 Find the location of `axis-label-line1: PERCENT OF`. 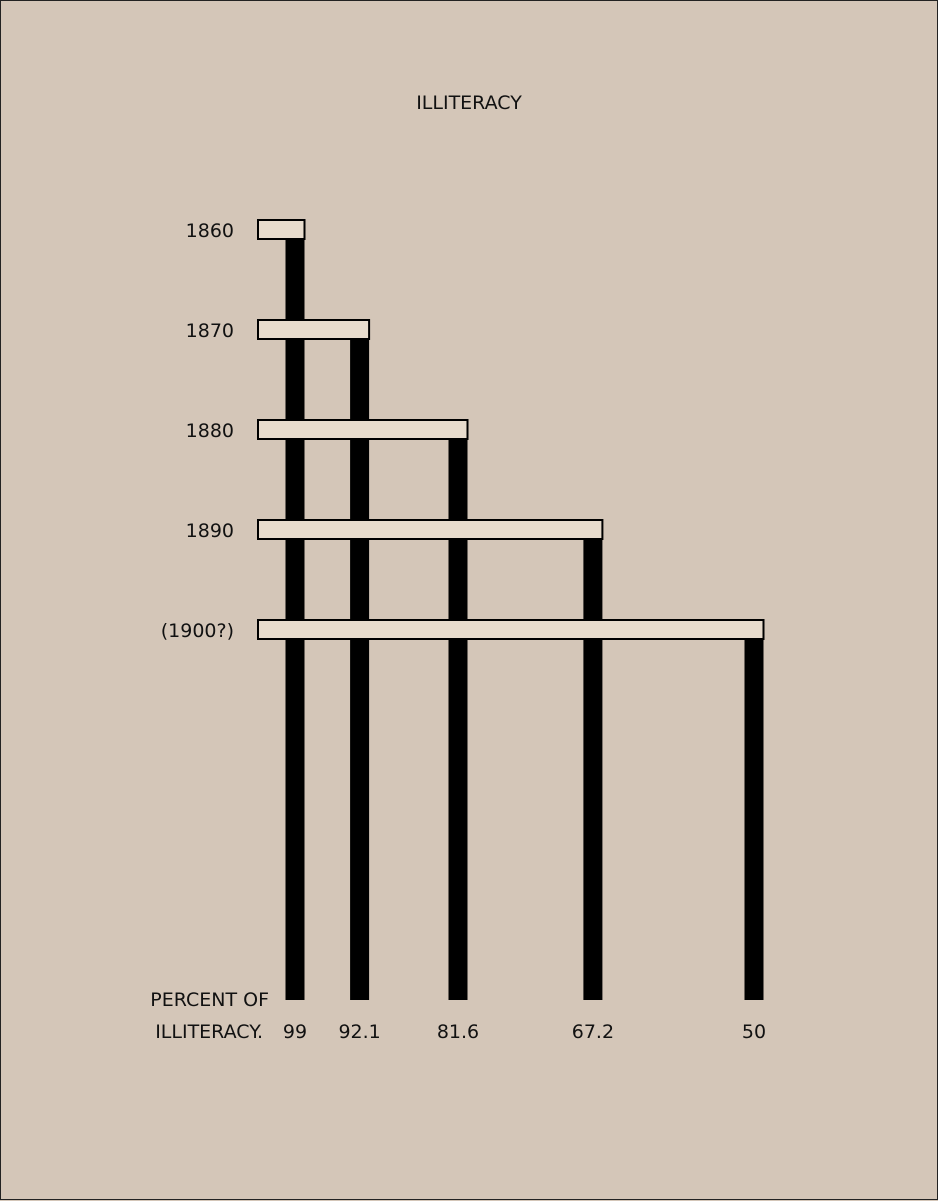

axis-label-line1: PERCENT OF is located at coordinates (209, 1000).